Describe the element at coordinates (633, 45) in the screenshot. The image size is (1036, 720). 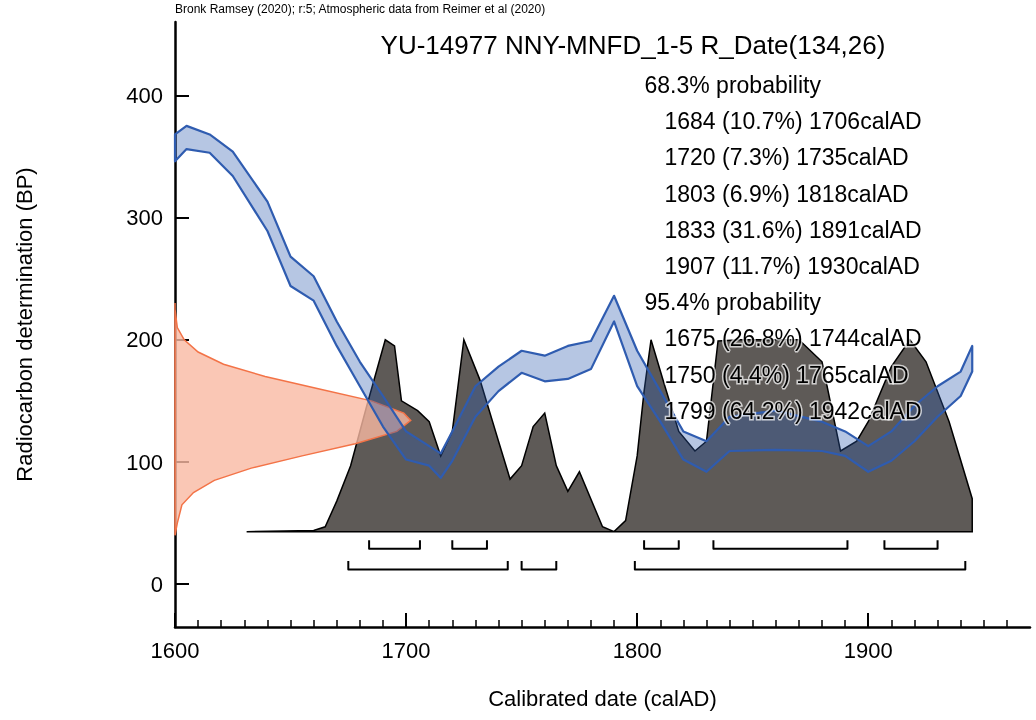
I see `chart-title: YU-14977 NNY-MNFD_1-5 R_Date(134,26)` at that location.